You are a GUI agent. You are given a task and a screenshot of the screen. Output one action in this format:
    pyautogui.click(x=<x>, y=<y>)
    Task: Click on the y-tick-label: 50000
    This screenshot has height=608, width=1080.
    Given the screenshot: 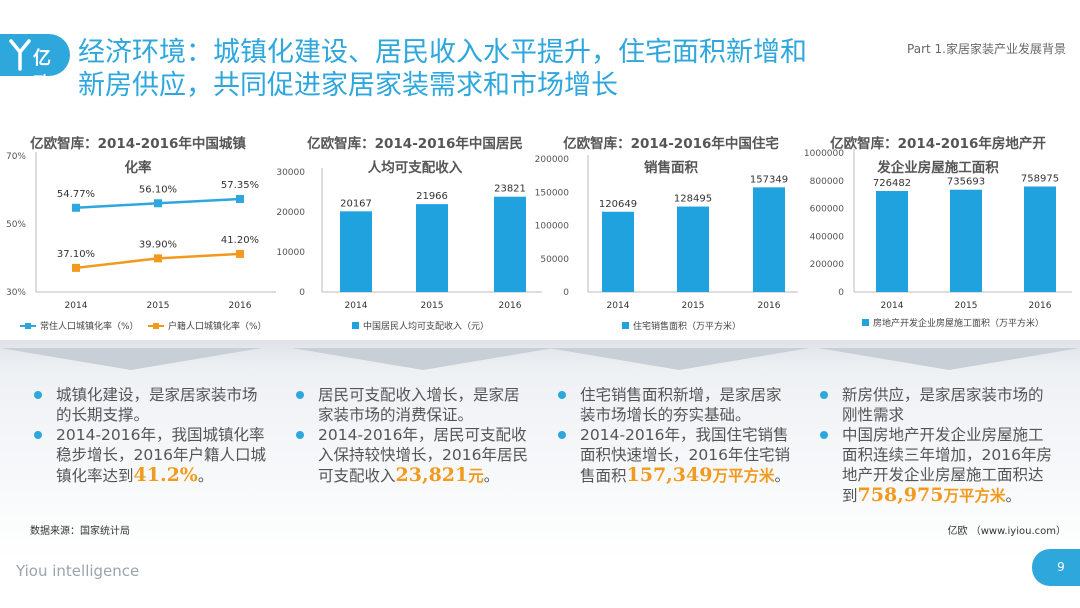 What is the action you would take?
    pyautogui.click(x=554, y=260)
    